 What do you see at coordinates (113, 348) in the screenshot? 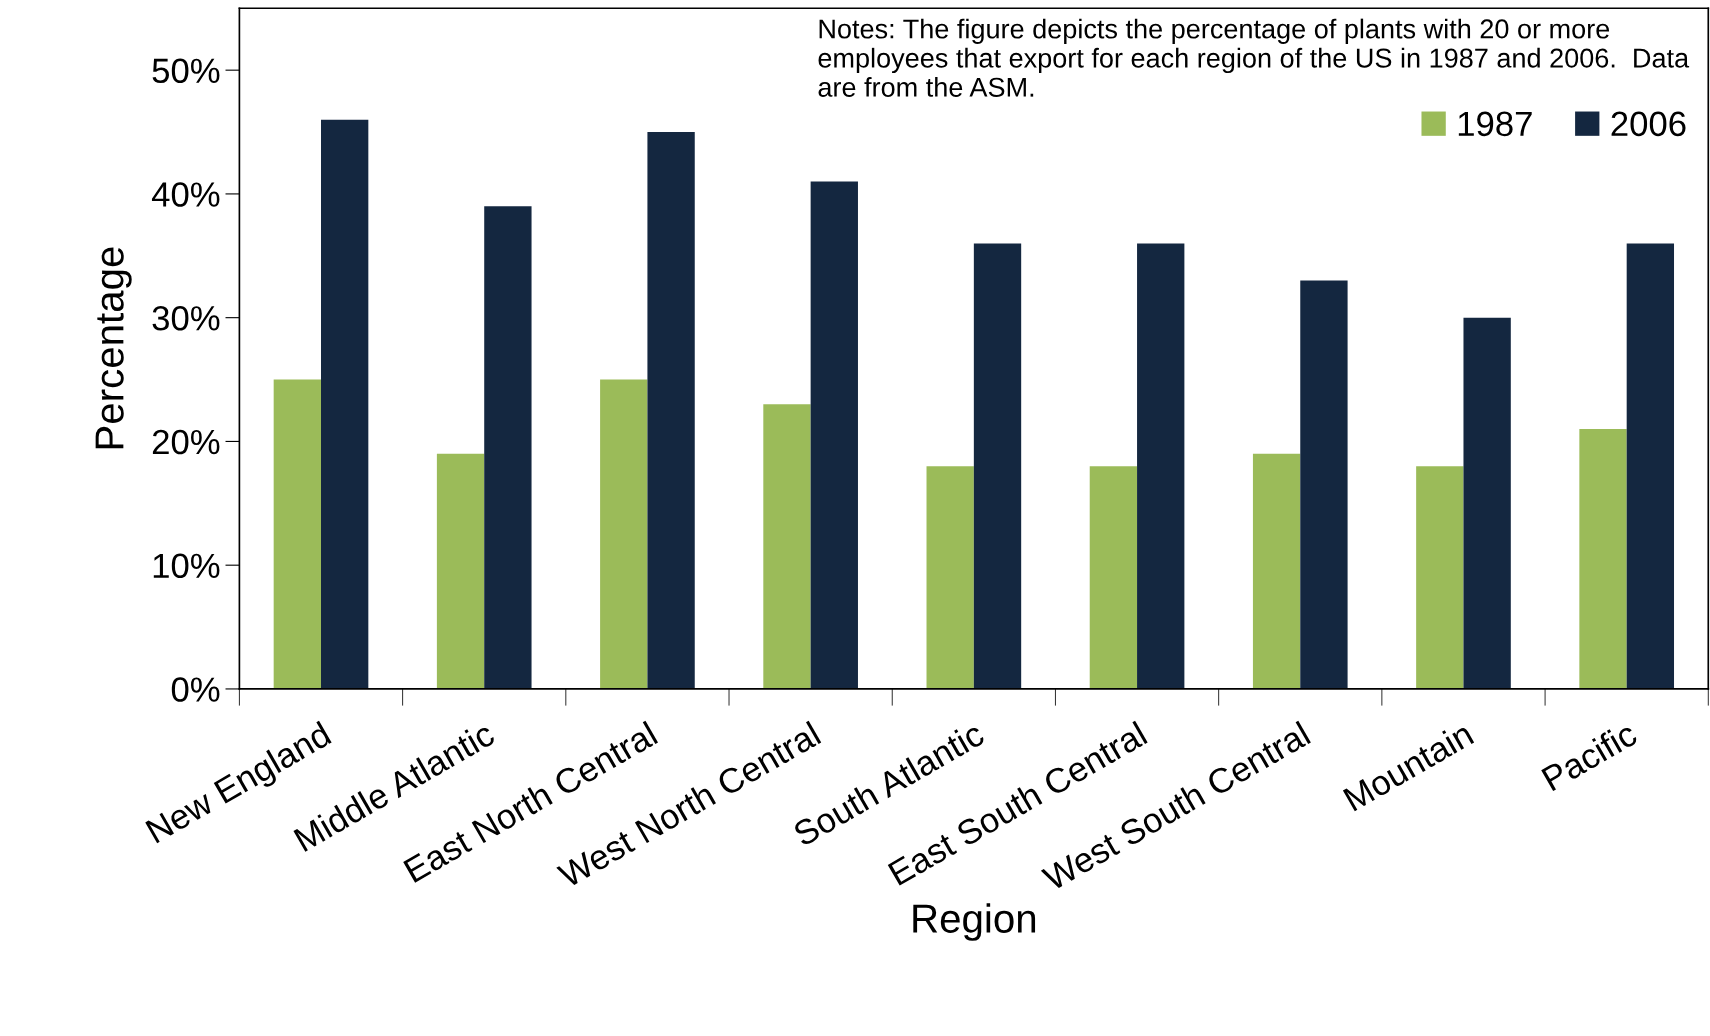
I see `y-axis-title: Percentage` at bounding box center [113, 348].